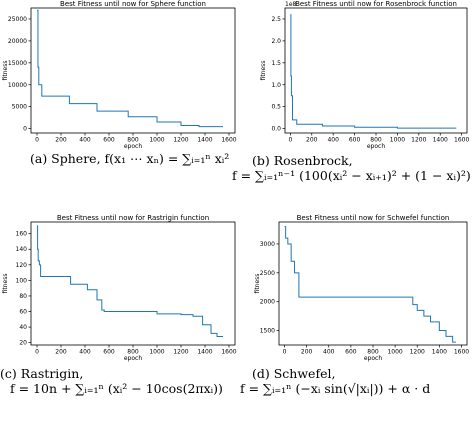  I want to click on chart-b-exponent-label: 1e8, so click(291, 4).